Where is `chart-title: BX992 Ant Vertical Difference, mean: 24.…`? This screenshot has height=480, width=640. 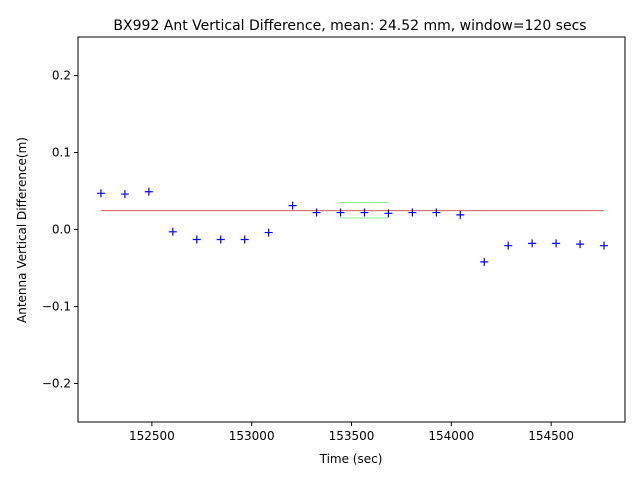 chart-title: BX992 Ant Vertical Difference, mean: 24.… is located at coordinates (349, 26).